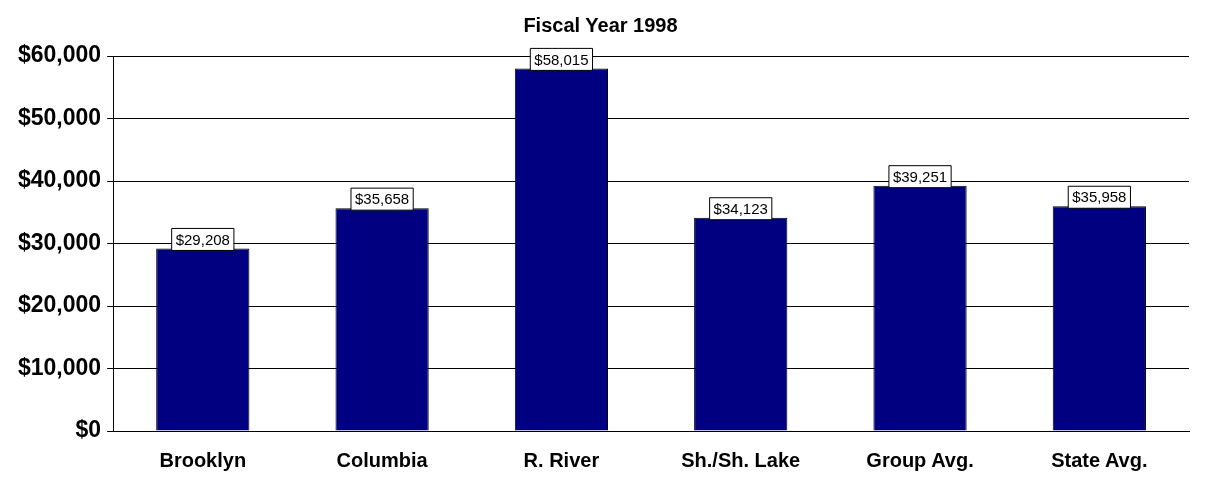 Image resolution: width=1207 pixels, height=495 pixels. What do you see at coordinates (60, 366) in the screenshot?
I see `y-tick-label: $10,000` at bounding box center [60, 366].